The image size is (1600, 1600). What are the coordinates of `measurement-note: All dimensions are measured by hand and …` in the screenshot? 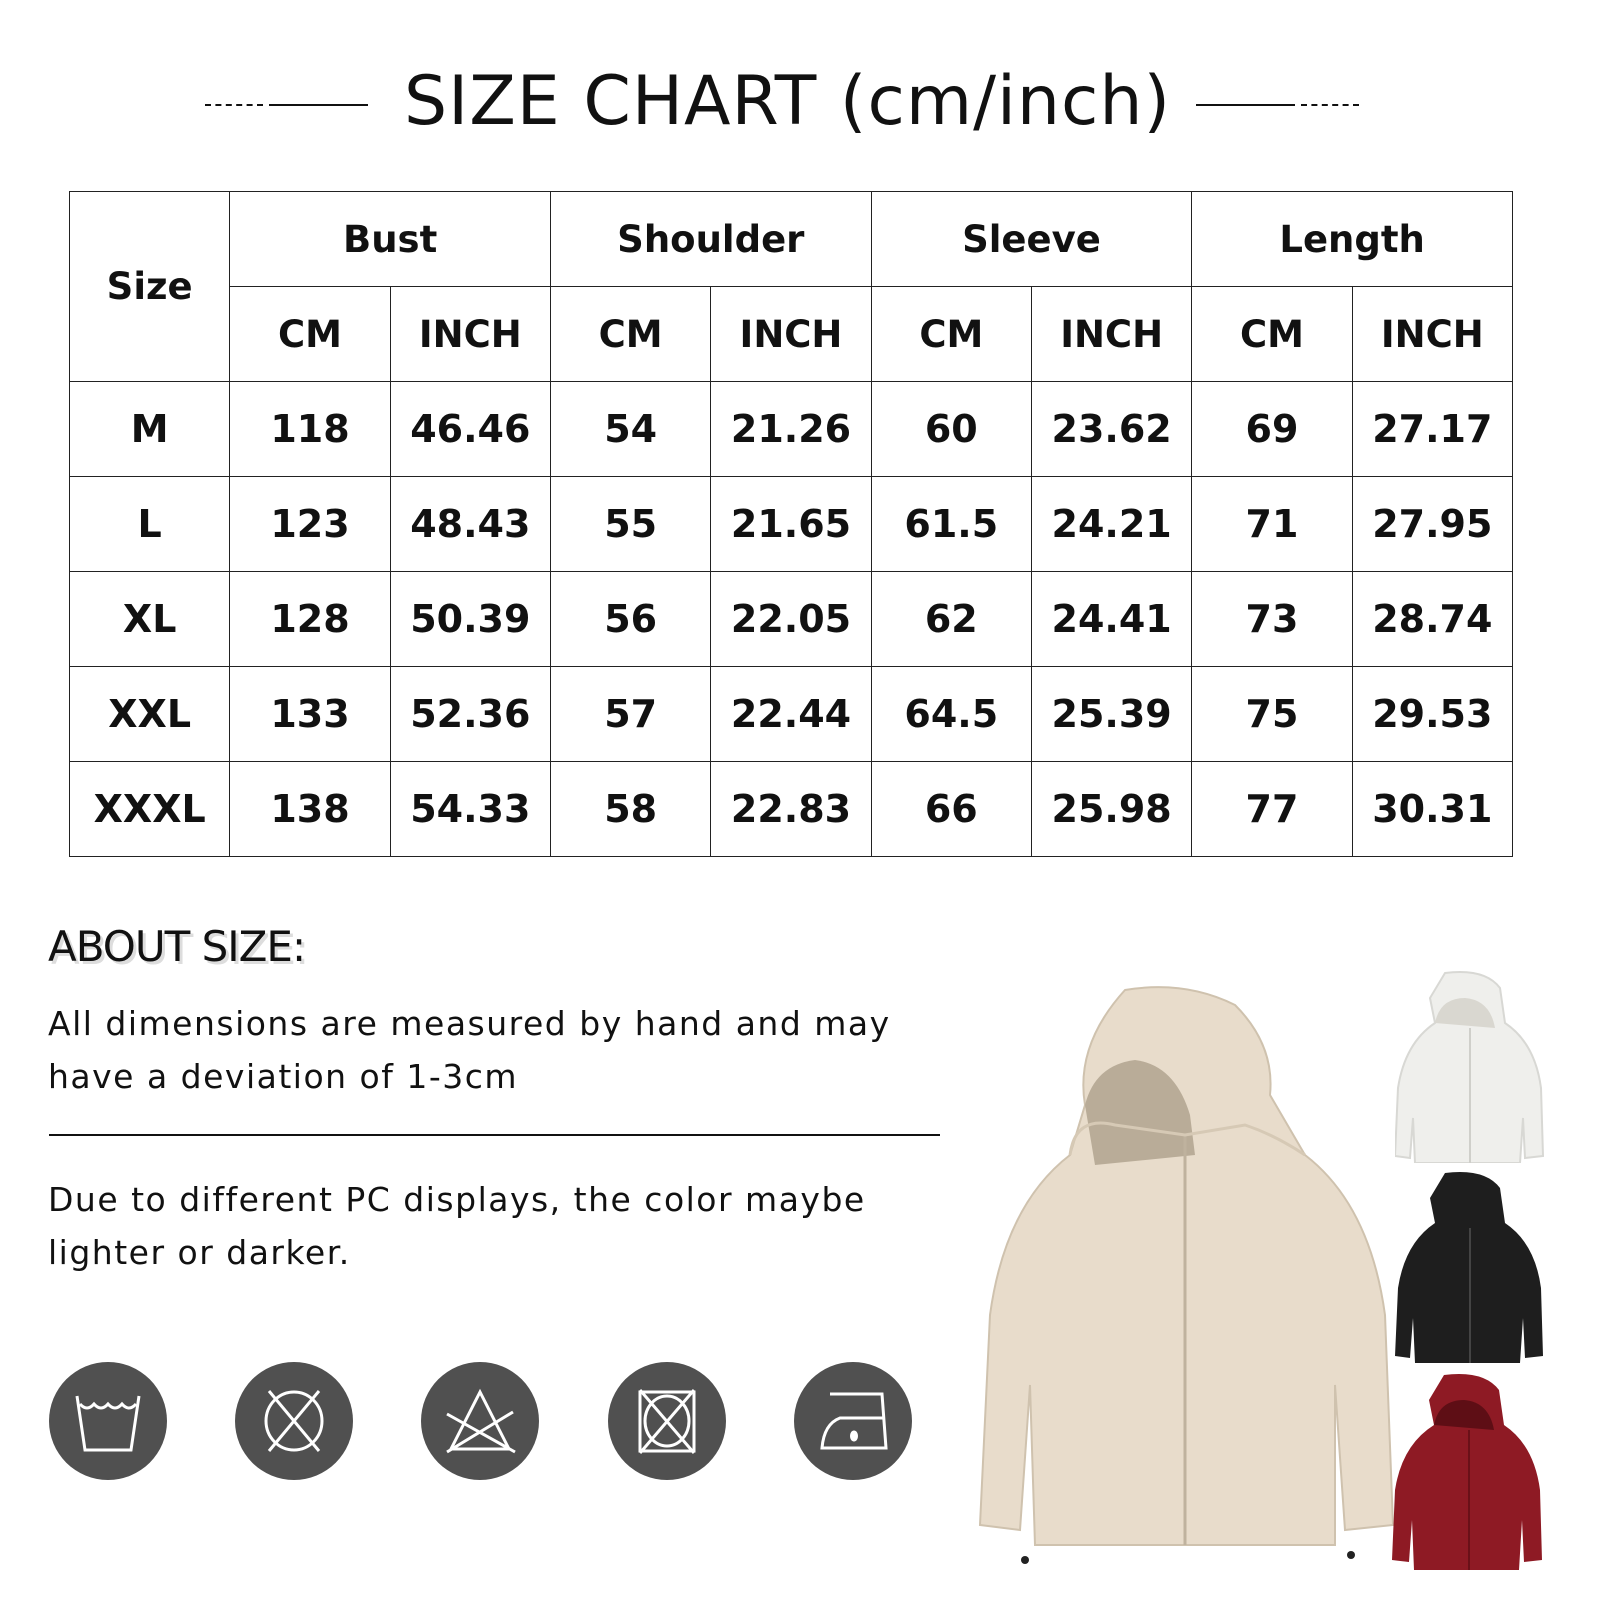 It's located at (469, 1050).